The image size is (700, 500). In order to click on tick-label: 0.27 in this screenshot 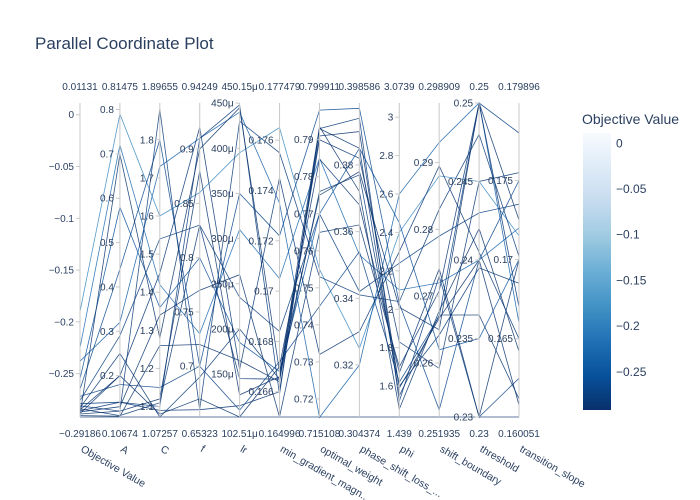, I will do `click(424, 297)`.